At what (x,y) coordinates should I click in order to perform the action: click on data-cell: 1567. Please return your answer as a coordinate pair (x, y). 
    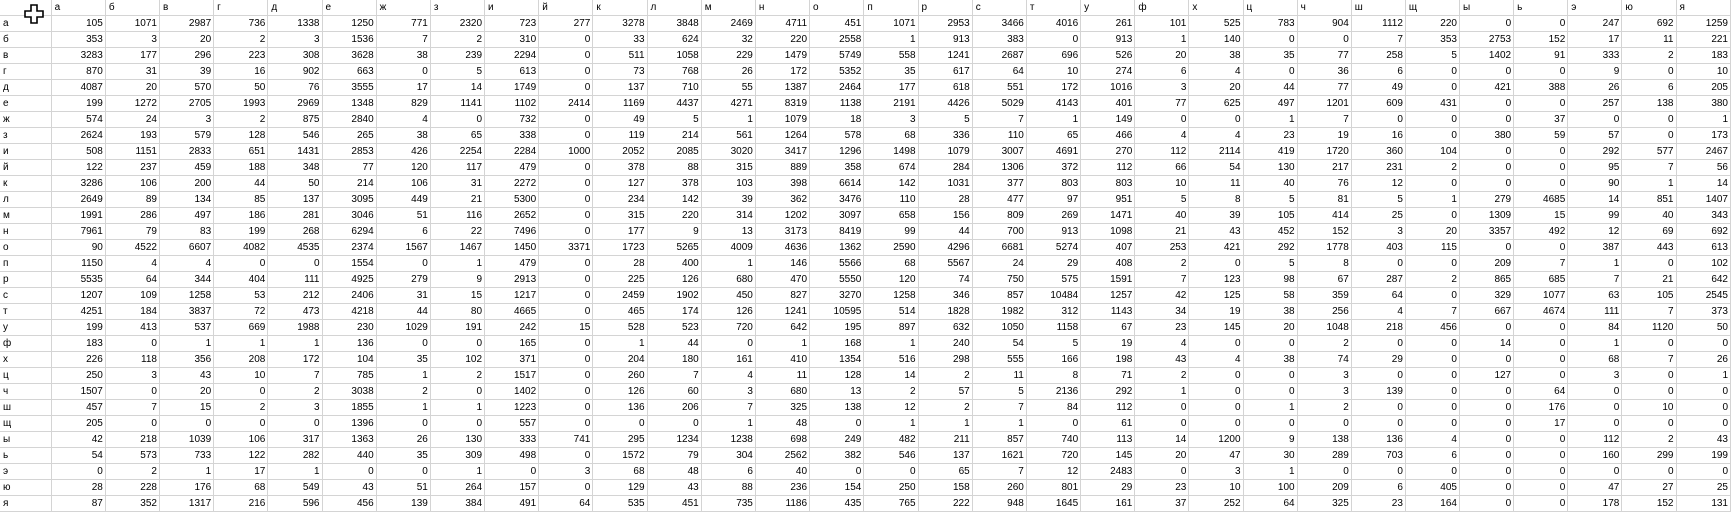
    Looking at the image, I should click on (403, 248).